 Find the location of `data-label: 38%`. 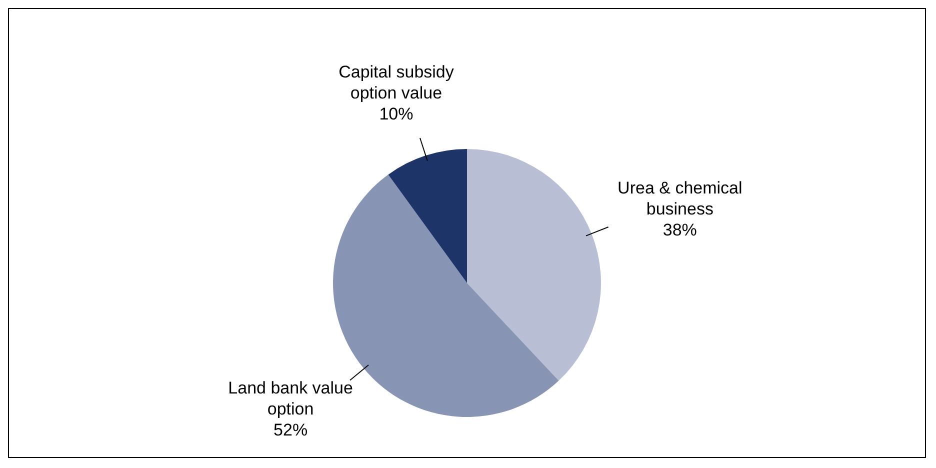

data-label: 38% is located at coordinates (679, 230).